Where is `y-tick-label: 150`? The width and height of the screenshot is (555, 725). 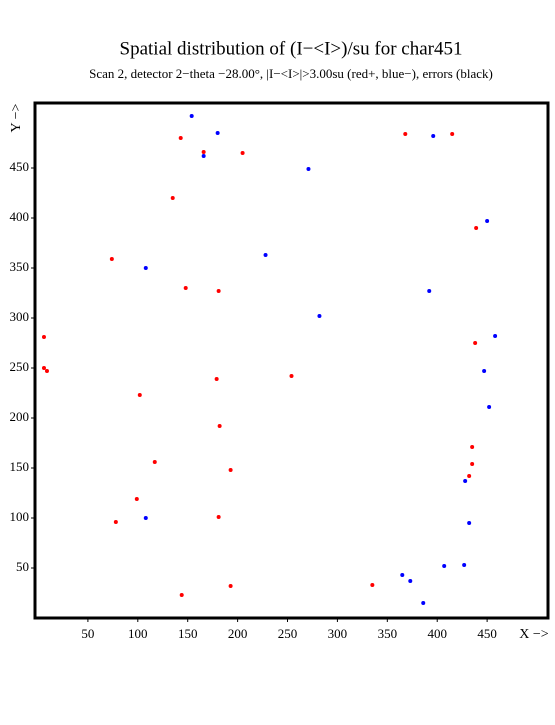 y-tick-label: 150 is located at coordinates (20, 466).